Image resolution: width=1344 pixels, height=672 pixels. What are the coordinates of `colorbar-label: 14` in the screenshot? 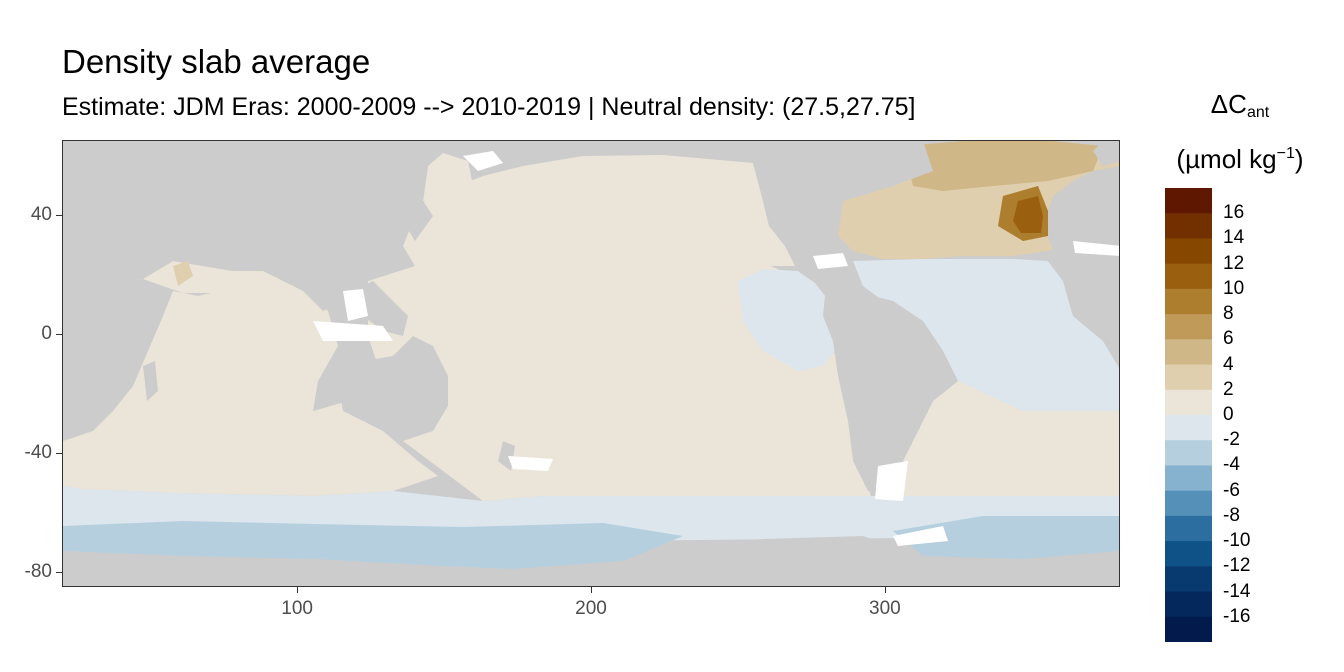 It's located at (1234, 238).